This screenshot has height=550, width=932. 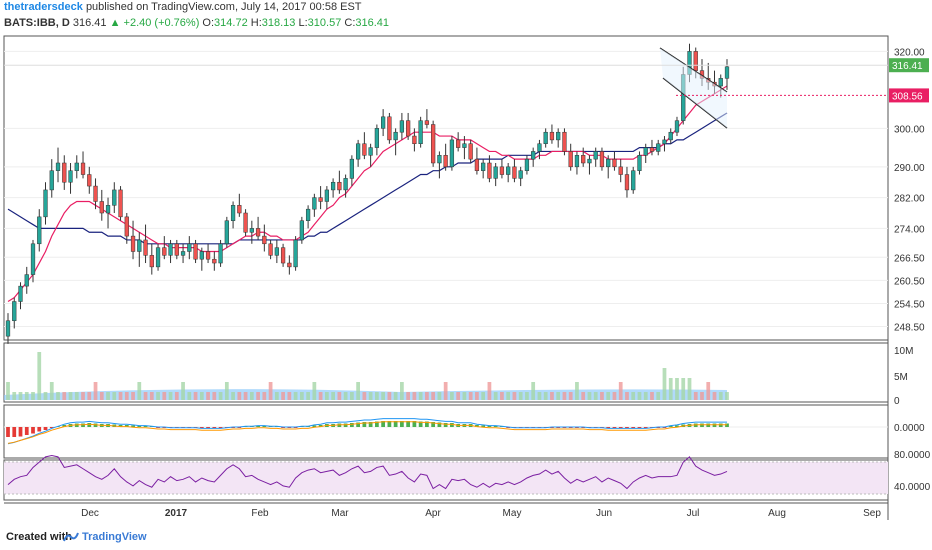 What do you see at coordinates (256, 23) in the screenshot?
I see `high-label: H:` at bounding box center [256, 23].